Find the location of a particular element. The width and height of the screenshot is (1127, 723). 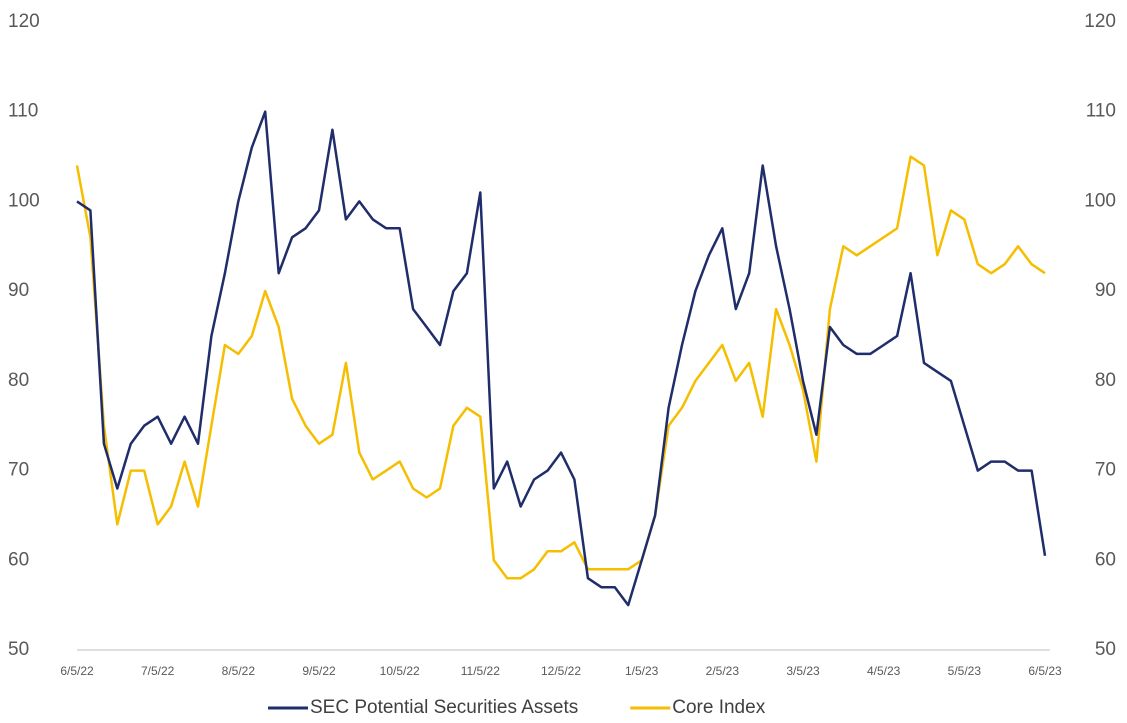

y2-tick-label: 90 is located at coordinates (1105, 290).